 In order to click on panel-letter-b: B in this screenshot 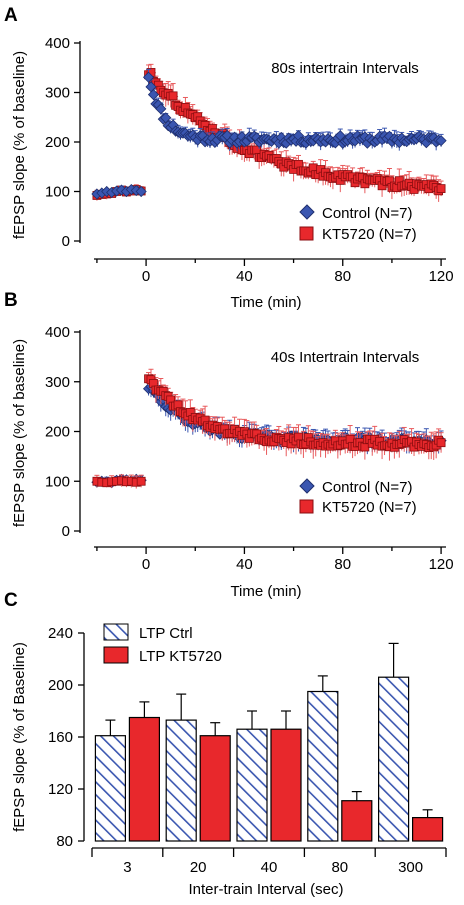, I will do `click(11, 300)`.